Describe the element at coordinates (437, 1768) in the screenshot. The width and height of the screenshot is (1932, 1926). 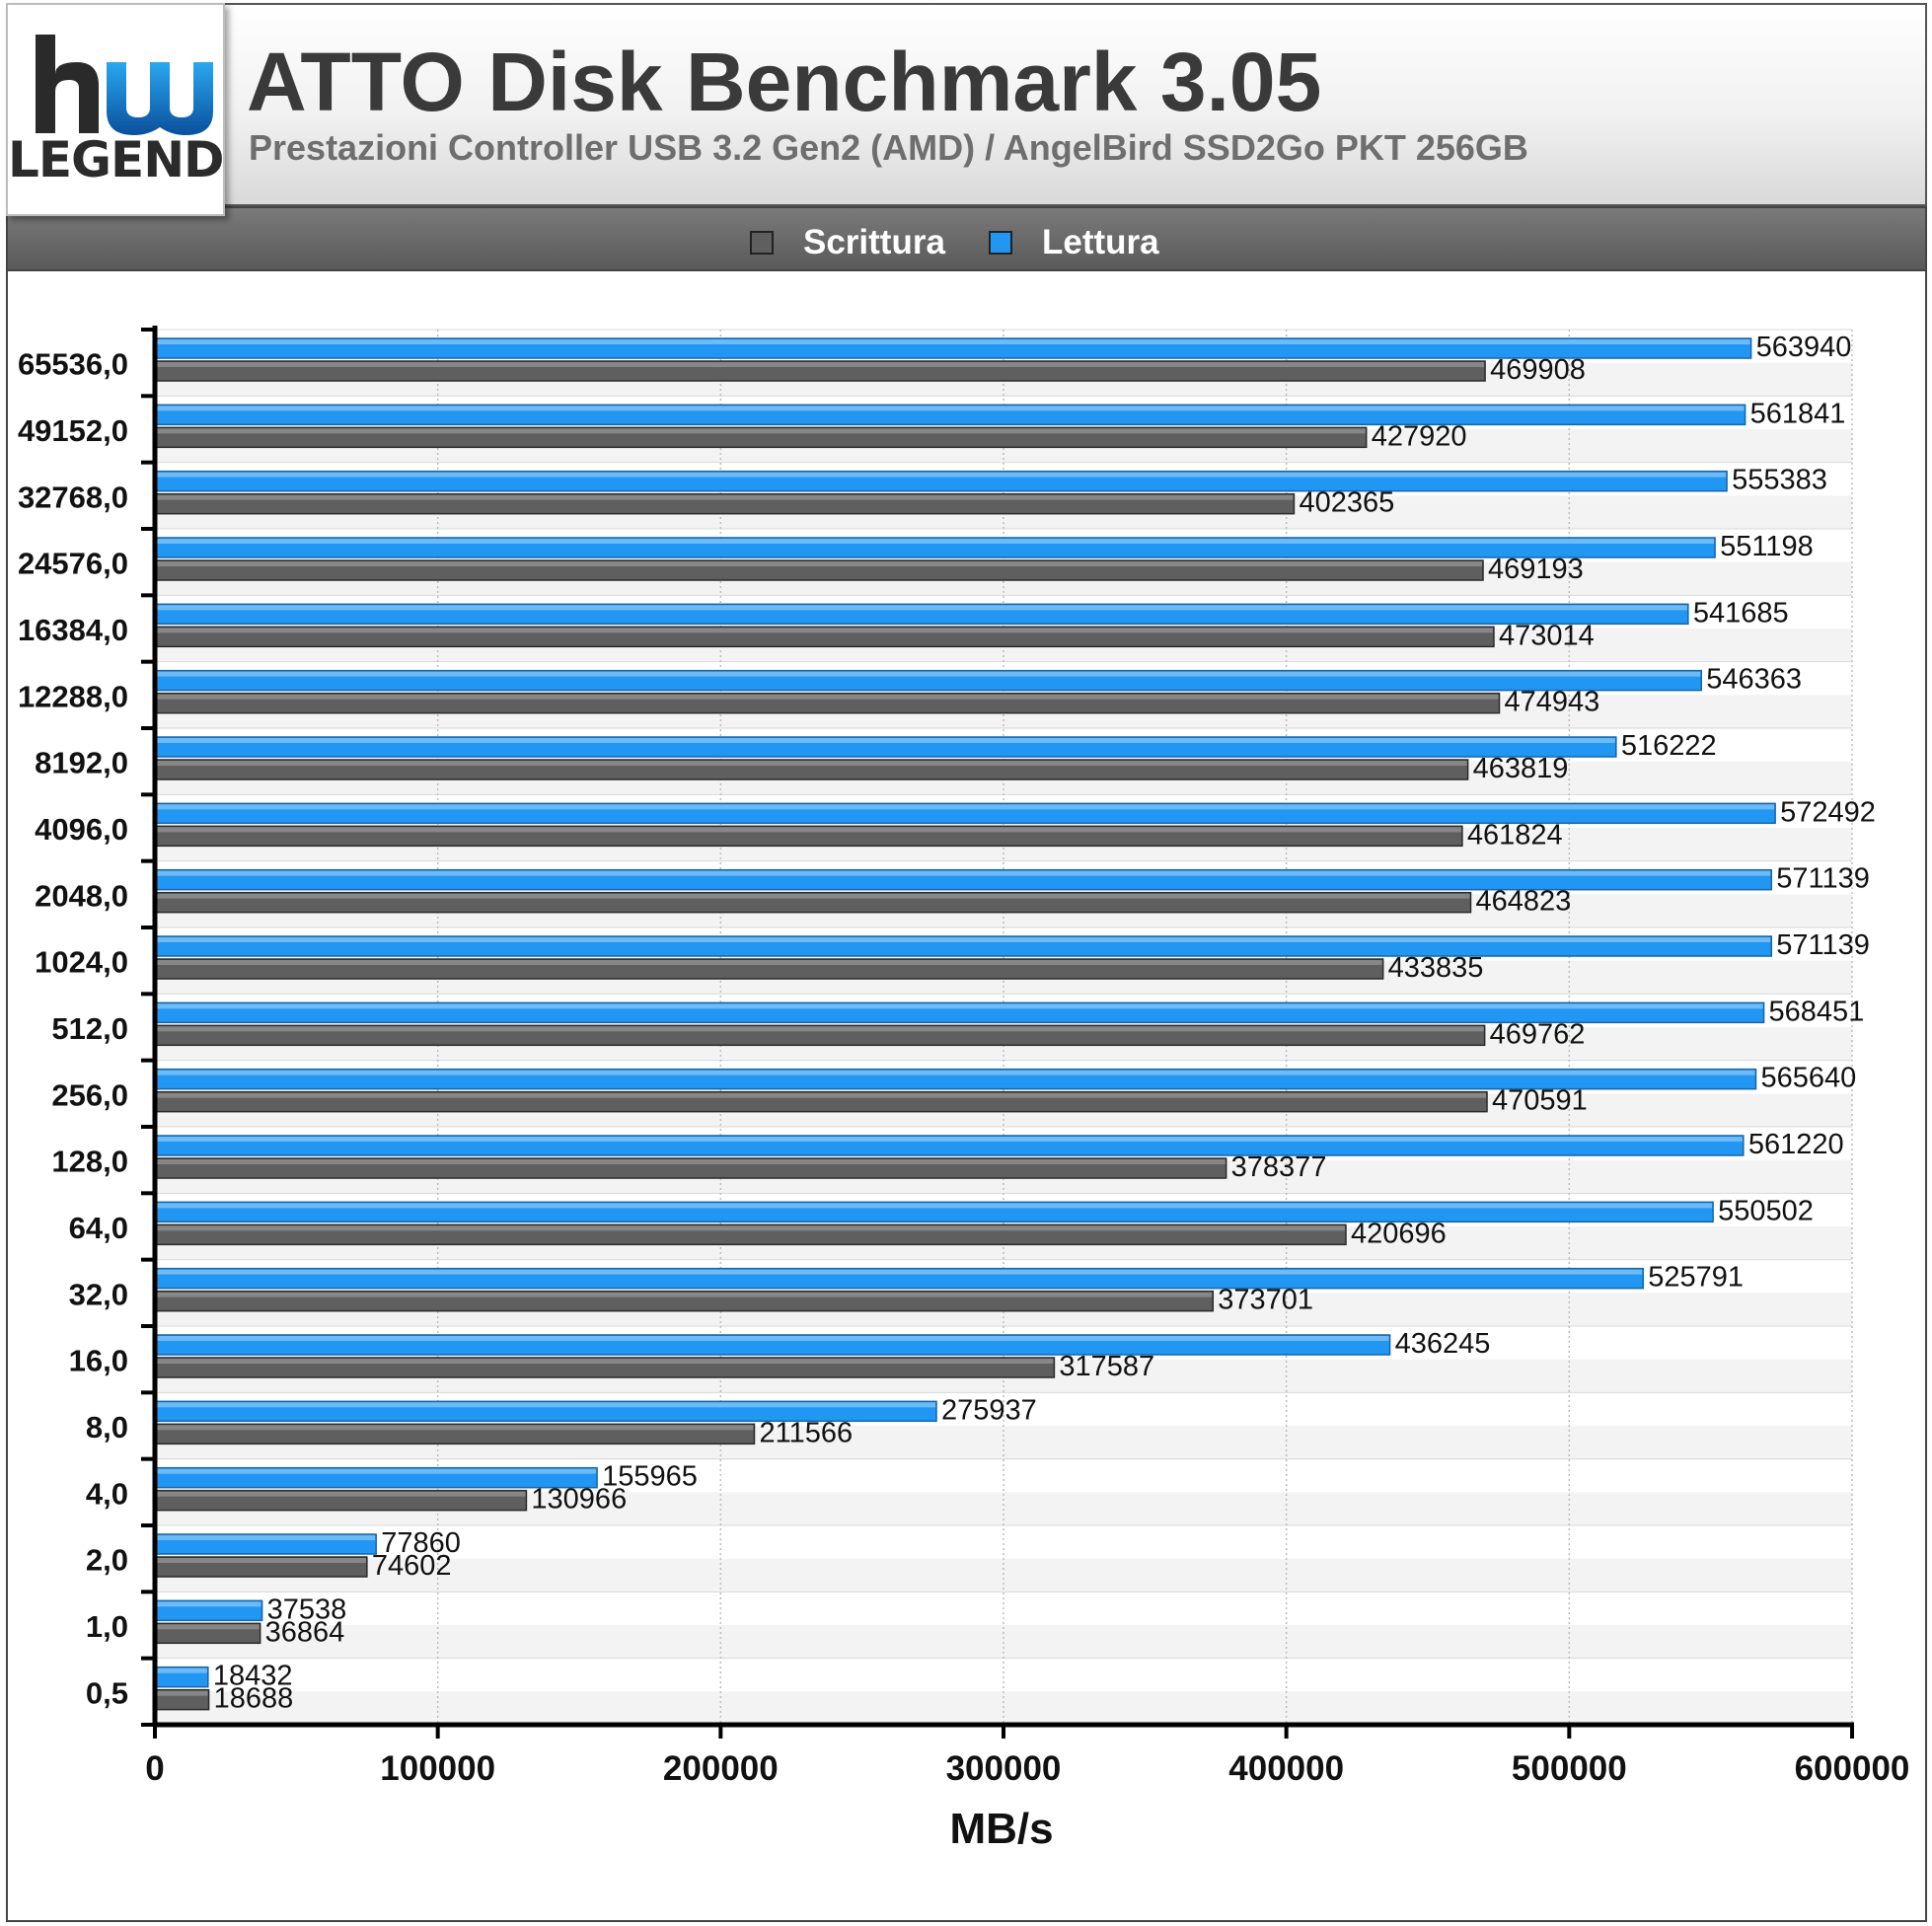
I see `x-tick-label: 100000` at that location.